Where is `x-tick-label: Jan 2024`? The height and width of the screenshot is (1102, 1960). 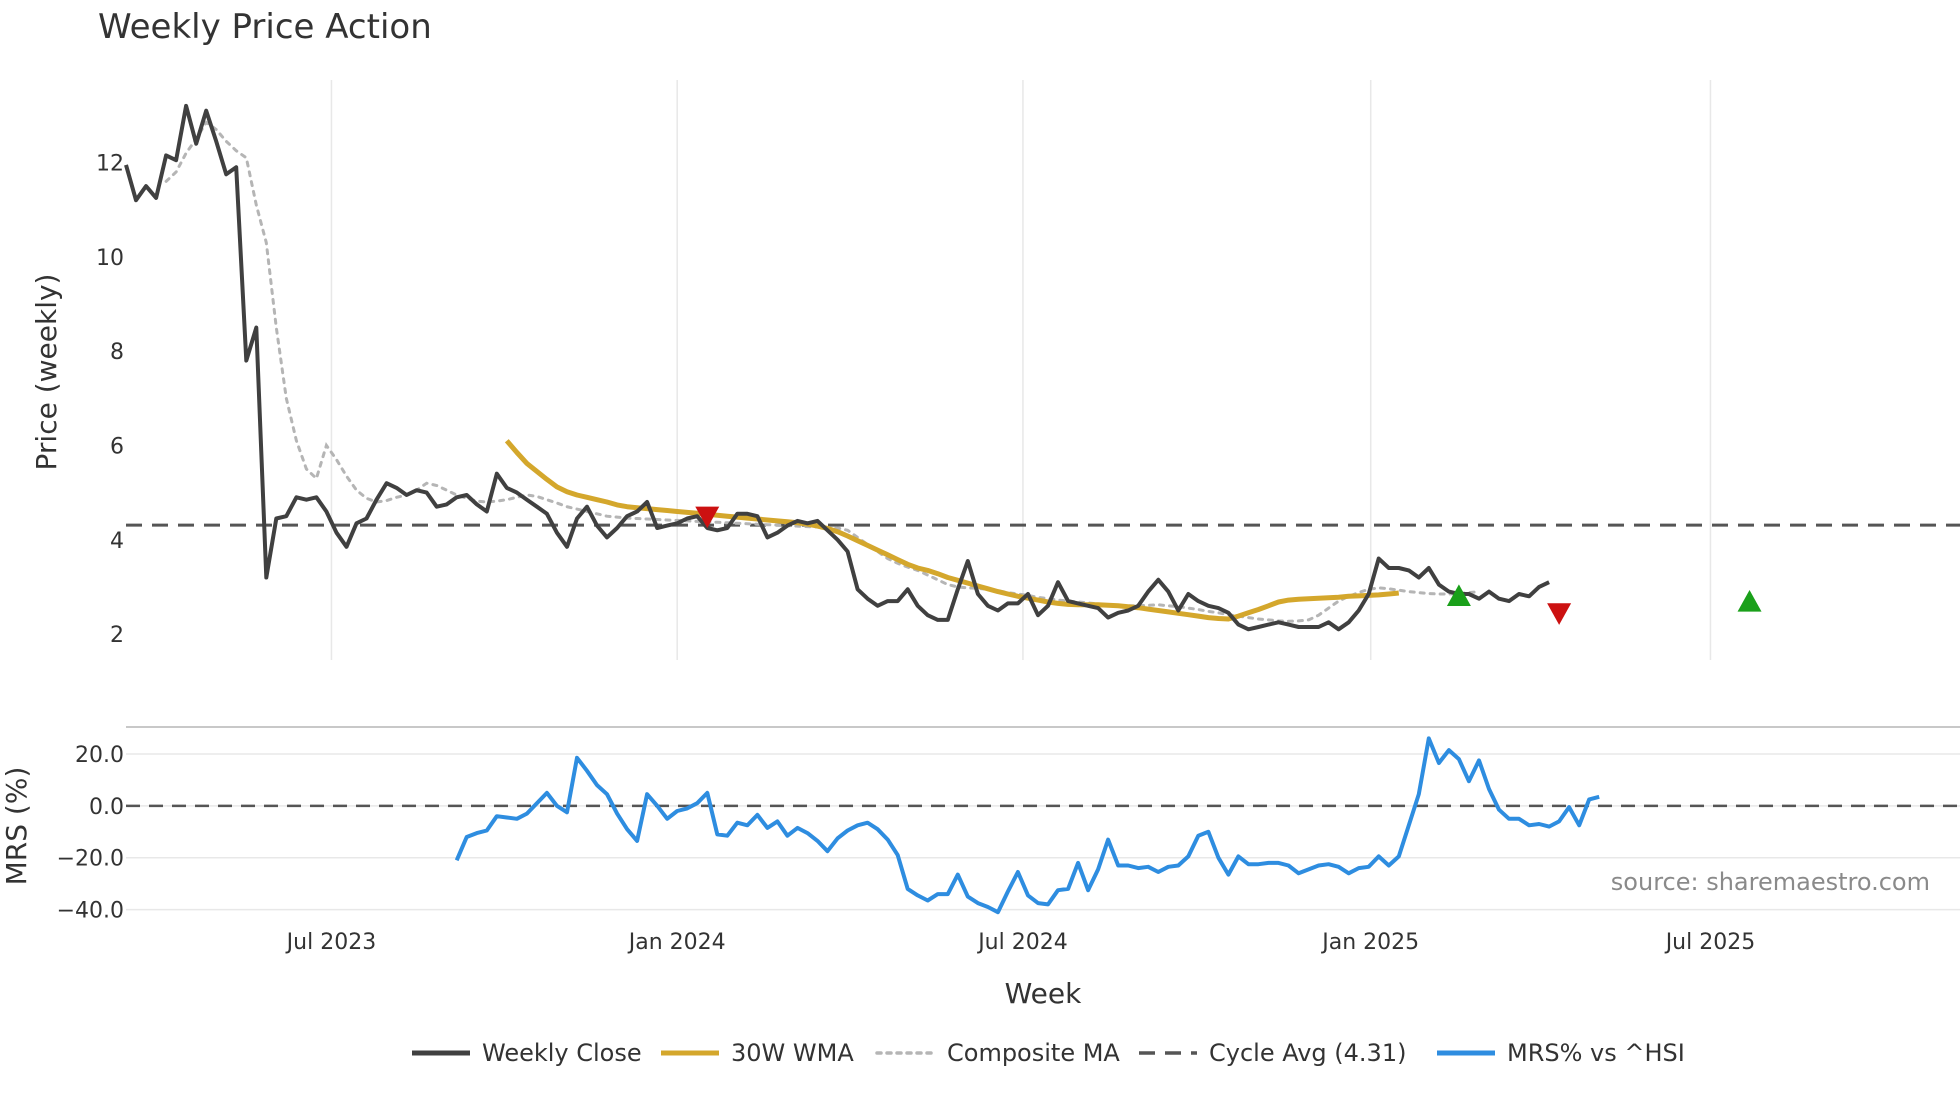
x-tick-label: Jan 2024 is located at coordinates (676, 942).